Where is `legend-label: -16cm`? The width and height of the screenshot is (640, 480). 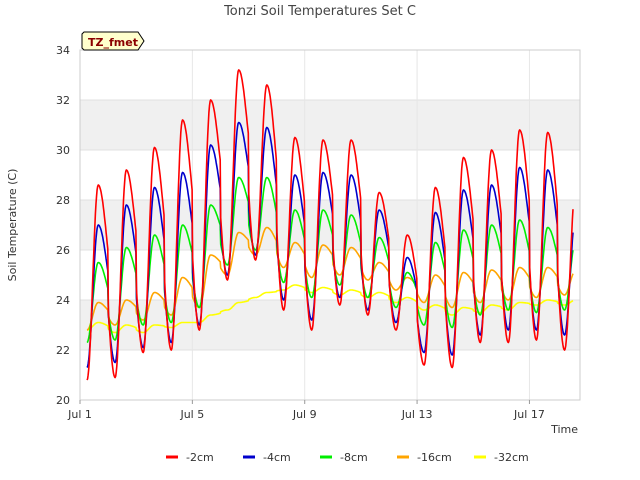 legend-label: -16cm is located at coordinates (434, 457).